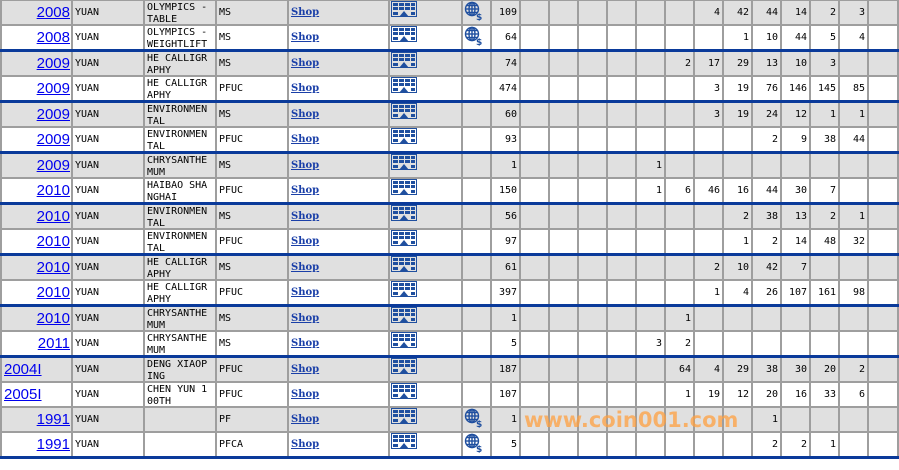 The width and height of the screenshot is (899, 470). What do you see at coordinates (737, 267) in the screenshot?
I see `grade-count-cell: 10` at bounding box center [737, 267].